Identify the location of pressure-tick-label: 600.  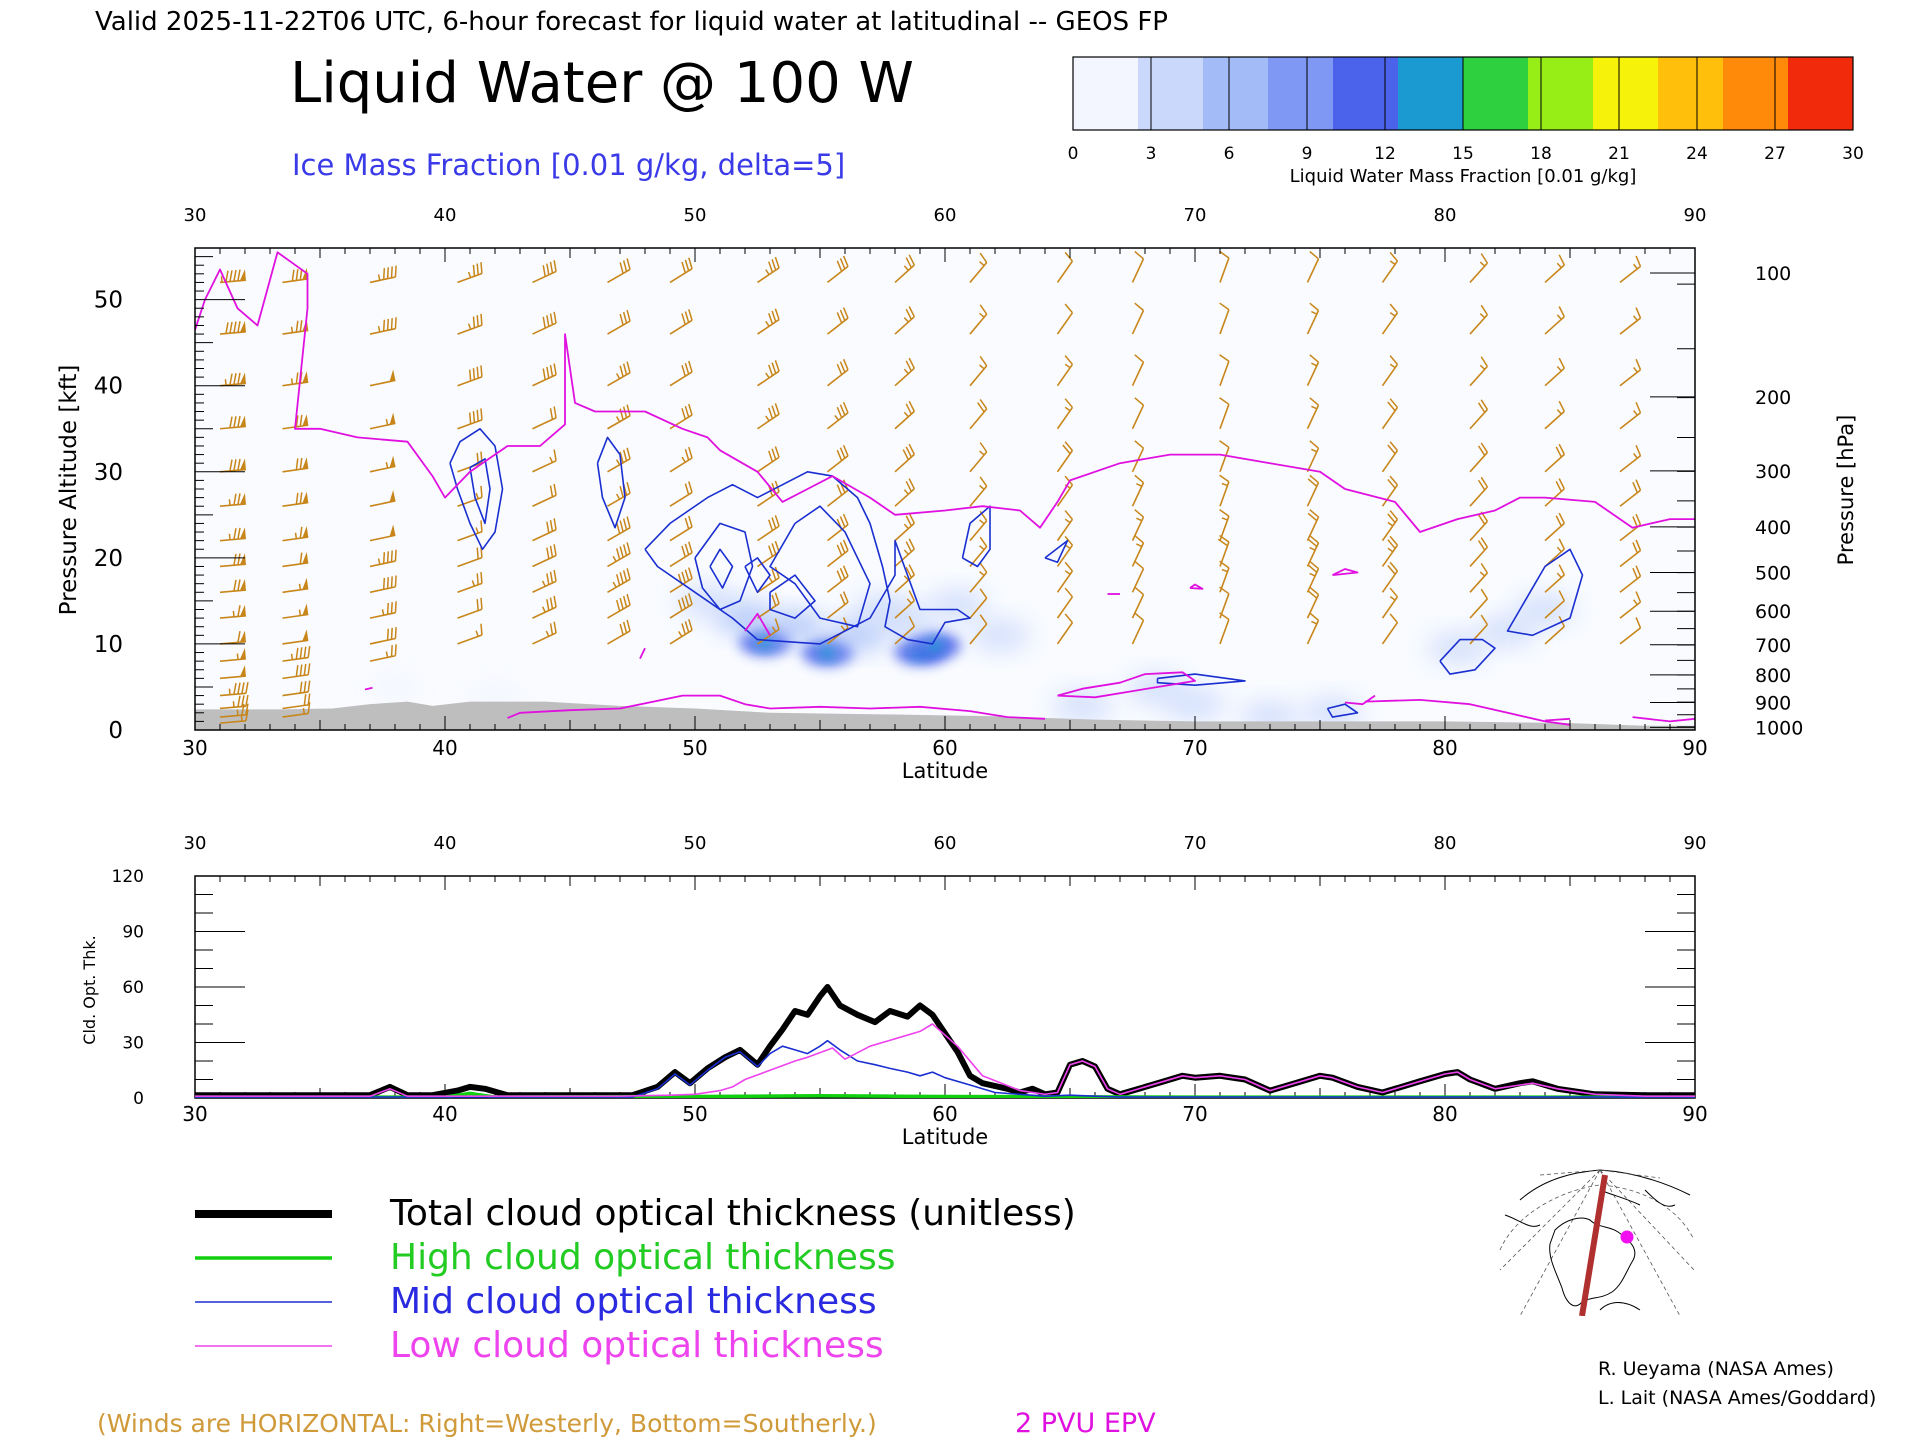
(1773, 612).